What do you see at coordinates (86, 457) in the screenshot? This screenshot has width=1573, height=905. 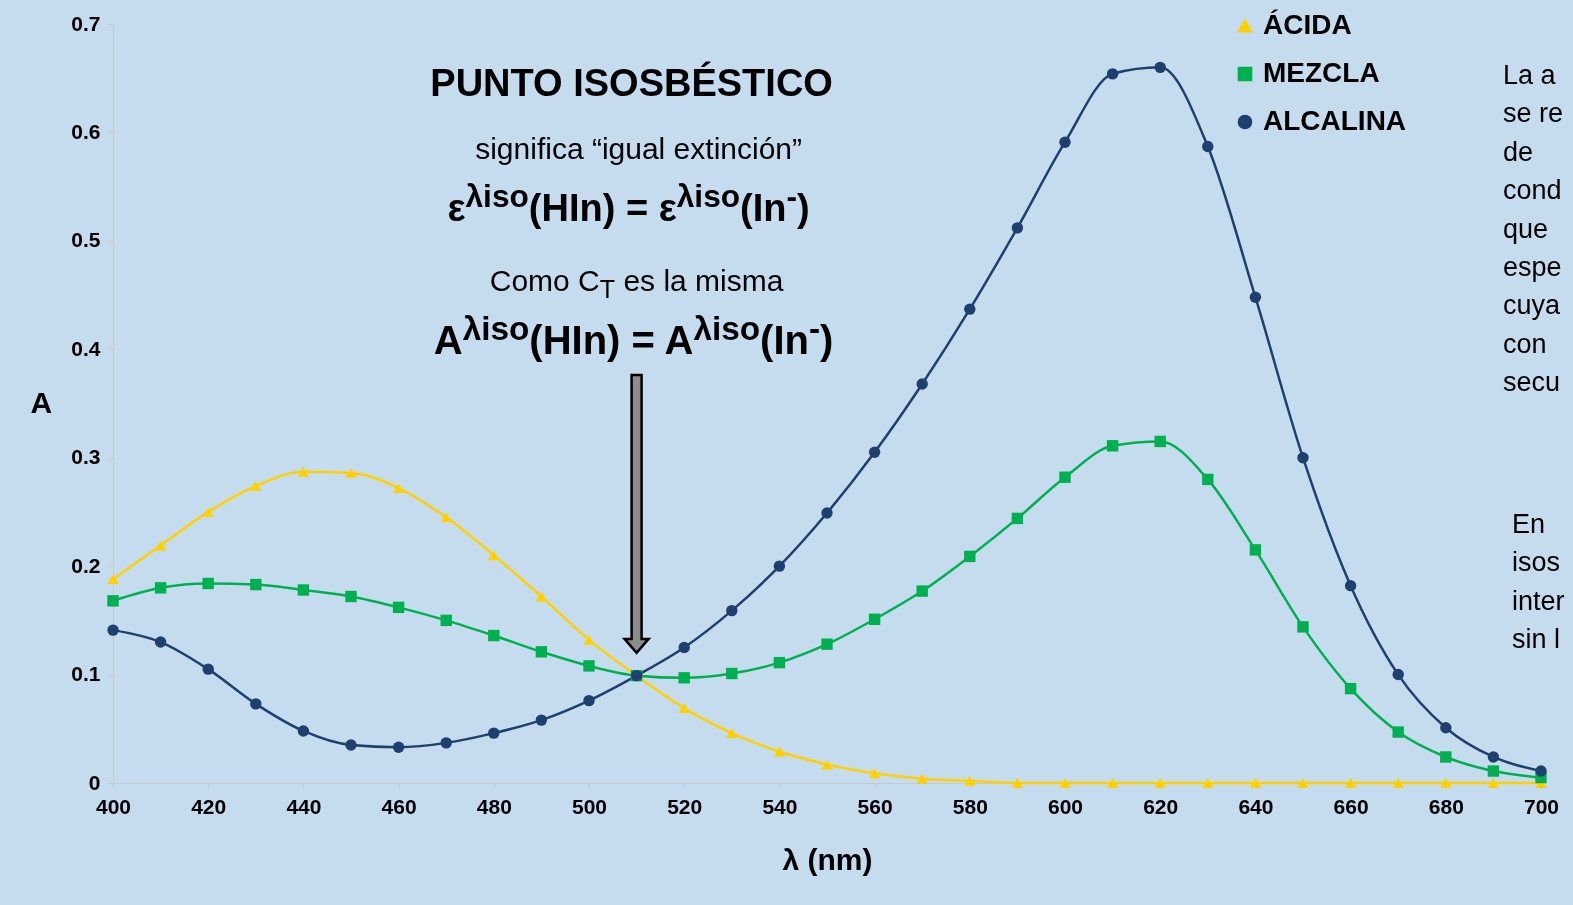 I see `y-tick-label: 0.3` at bounding box center [86, 457].